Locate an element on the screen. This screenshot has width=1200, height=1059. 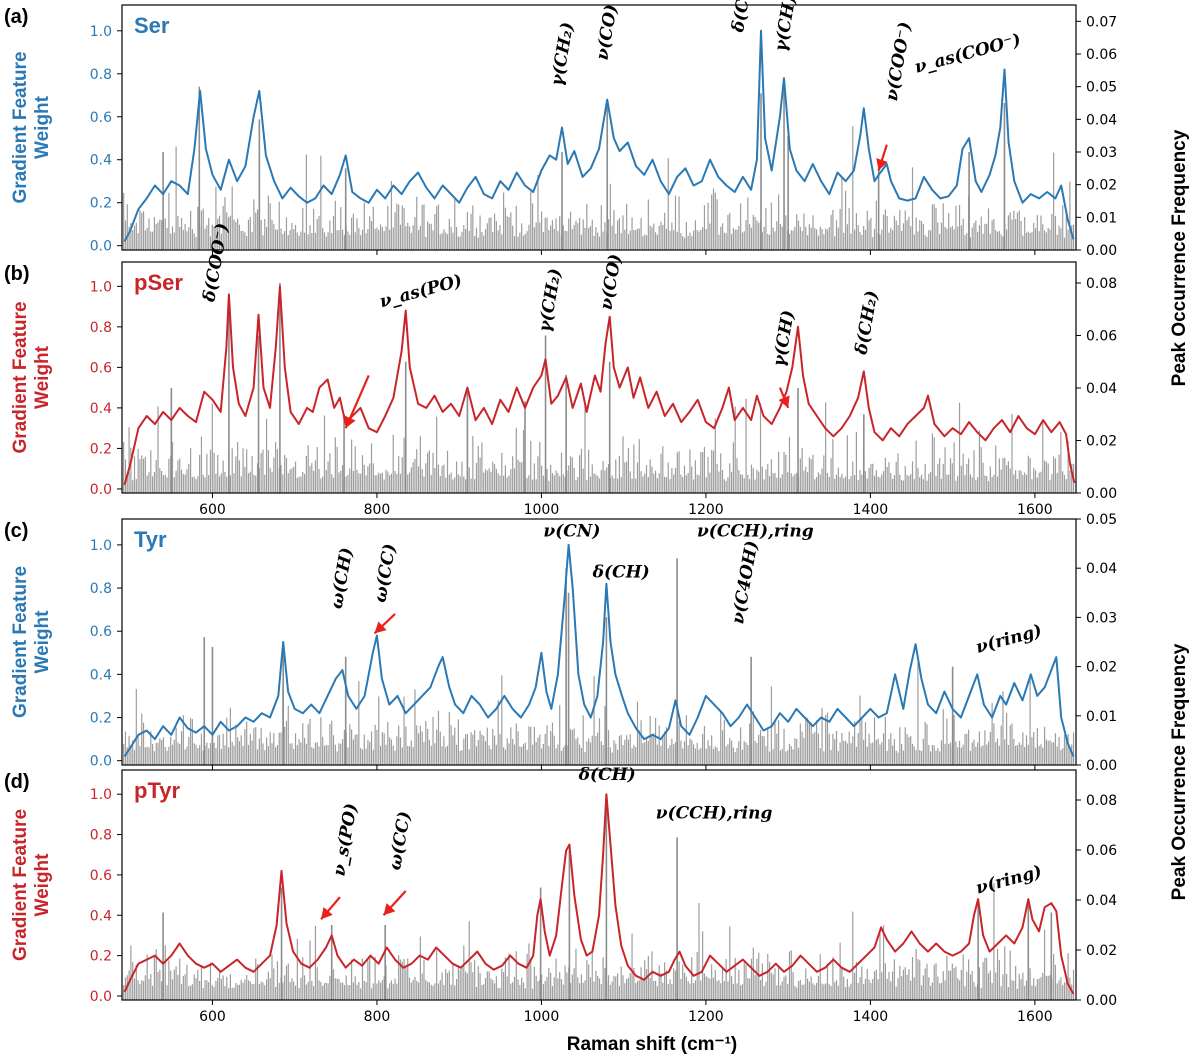
peak-annotation: ν(CO) is located at coordinates (606, 32).